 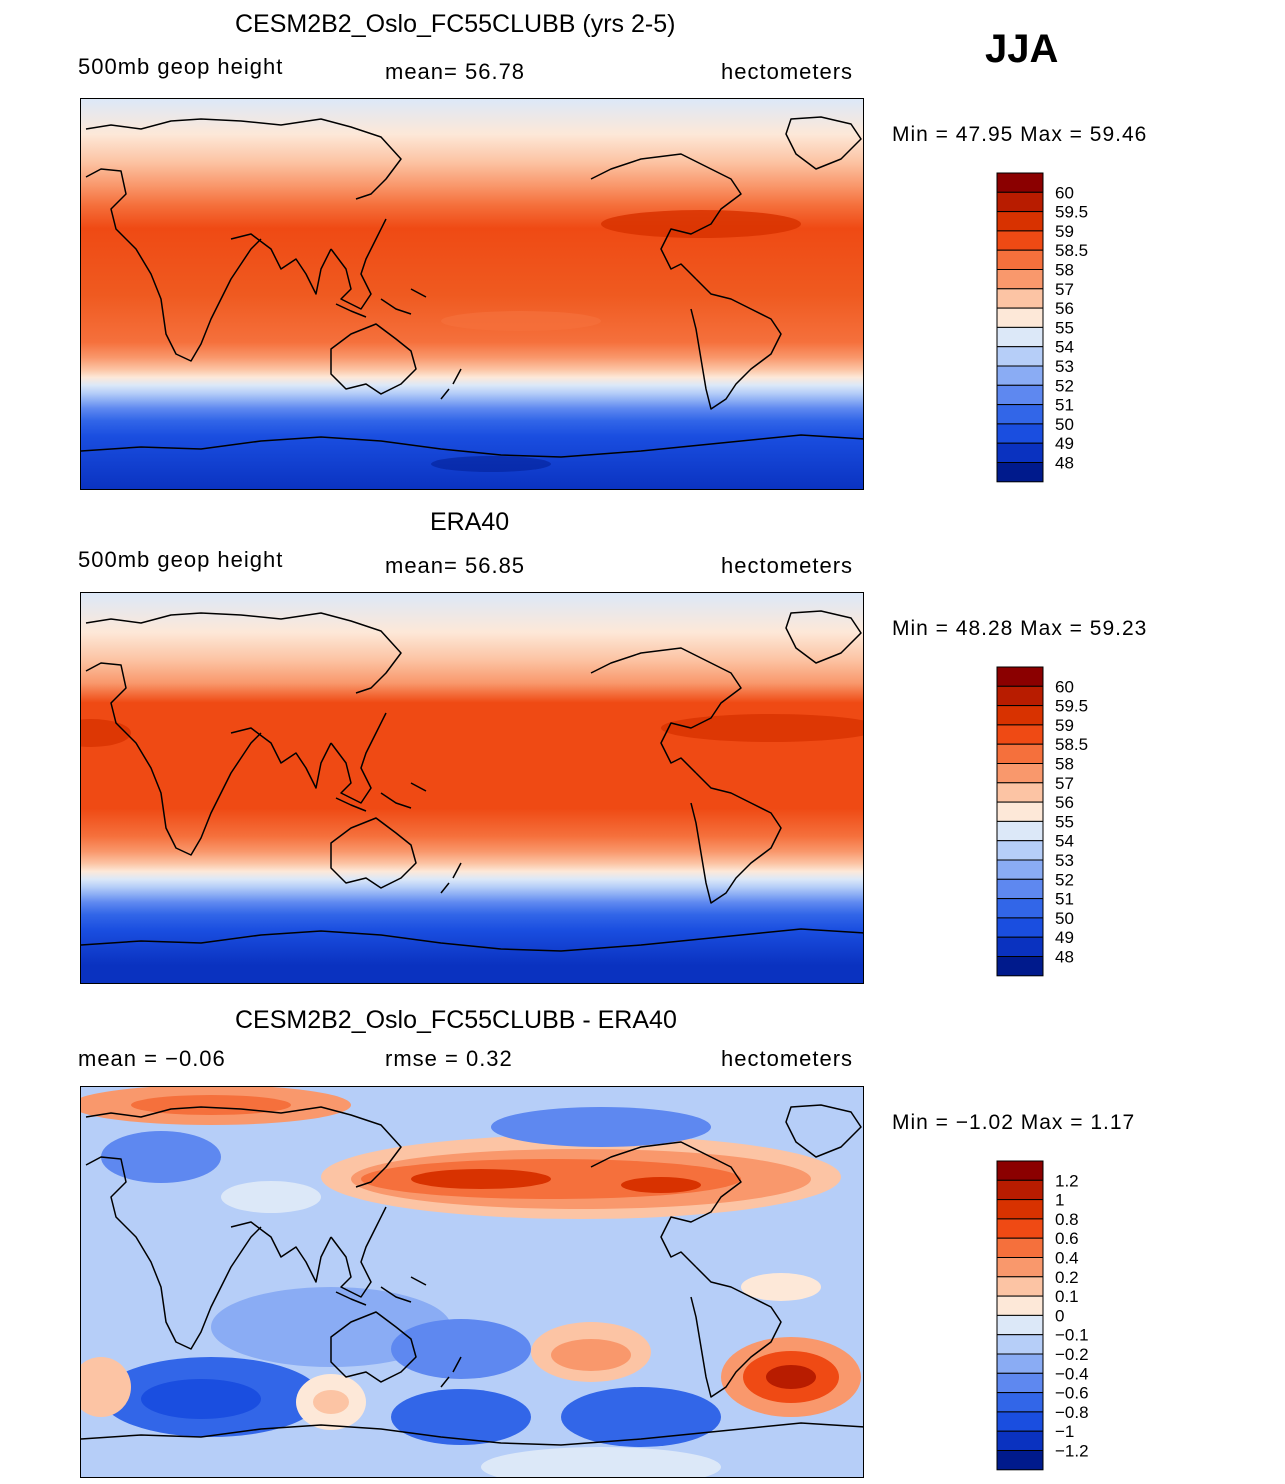 I want to click on panel-model-title: CESM2B2_Oslo_FC55CLUBB (yrs 2-5), so click(x=455, y=24).